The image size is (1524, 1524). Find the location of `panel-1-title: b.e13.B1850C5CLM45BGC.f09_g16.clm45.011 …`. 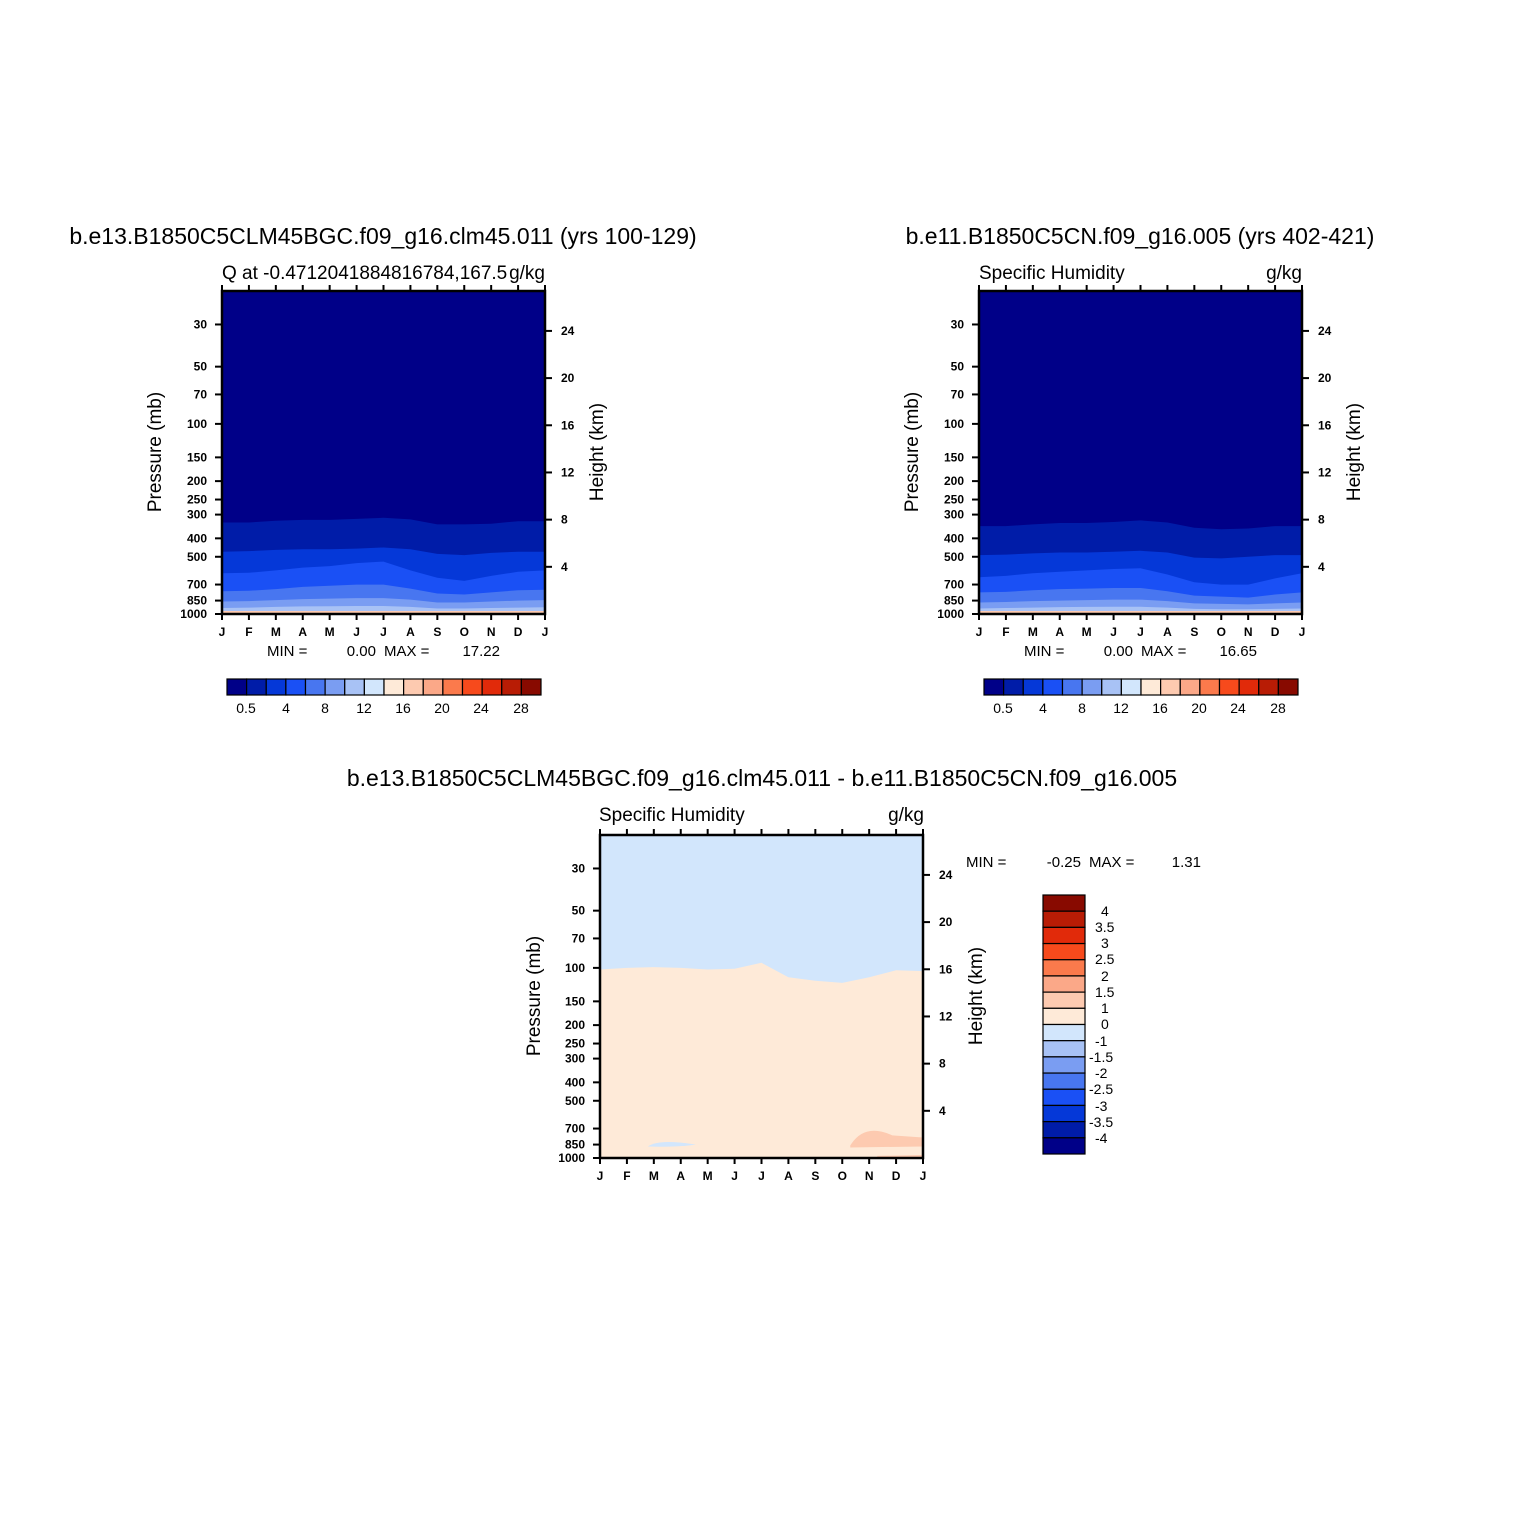

panel-1-title: b.e13.B1850C5CLM45BGC.f09_g16.clm45.011 … is located at coordinates (382, 236).